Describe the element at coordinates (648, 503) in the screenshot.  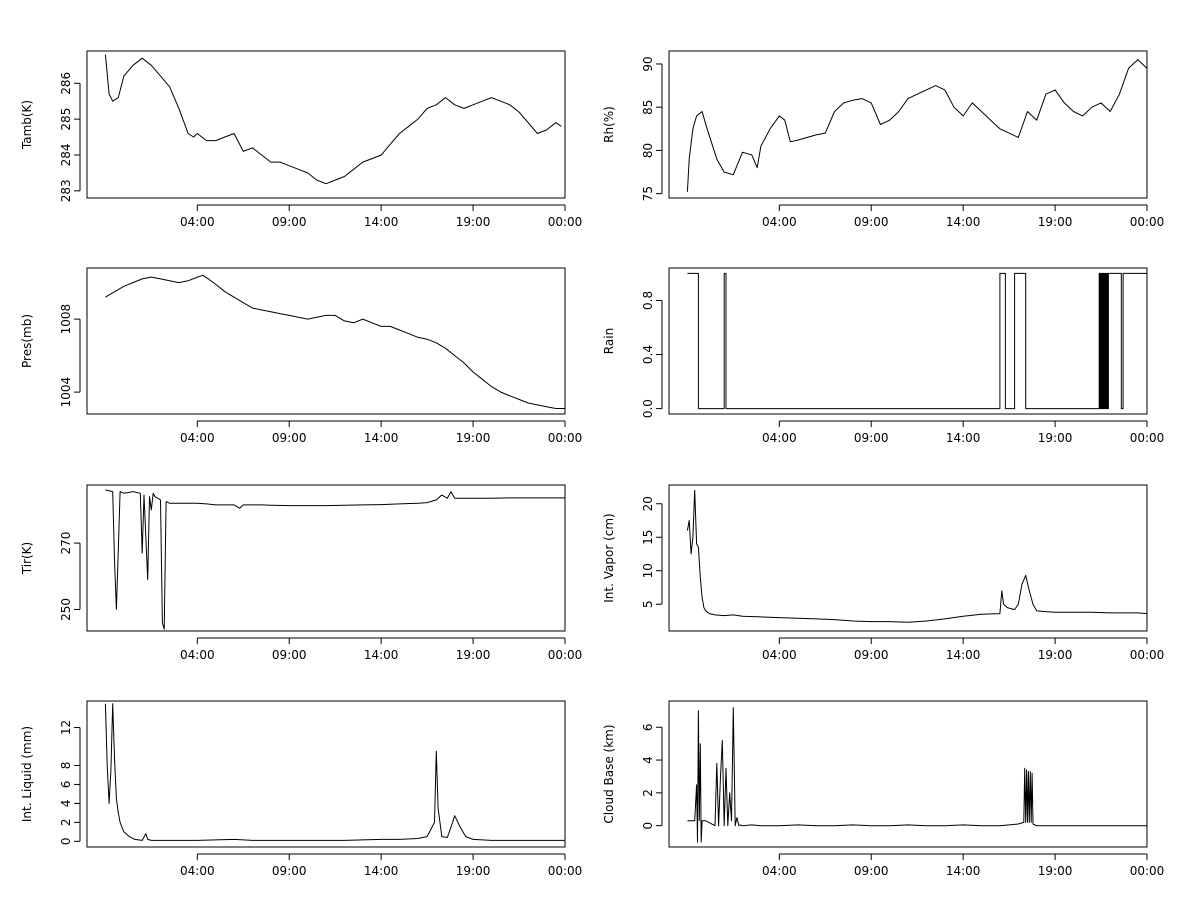
I see `y-tick-label: 20` at that location.